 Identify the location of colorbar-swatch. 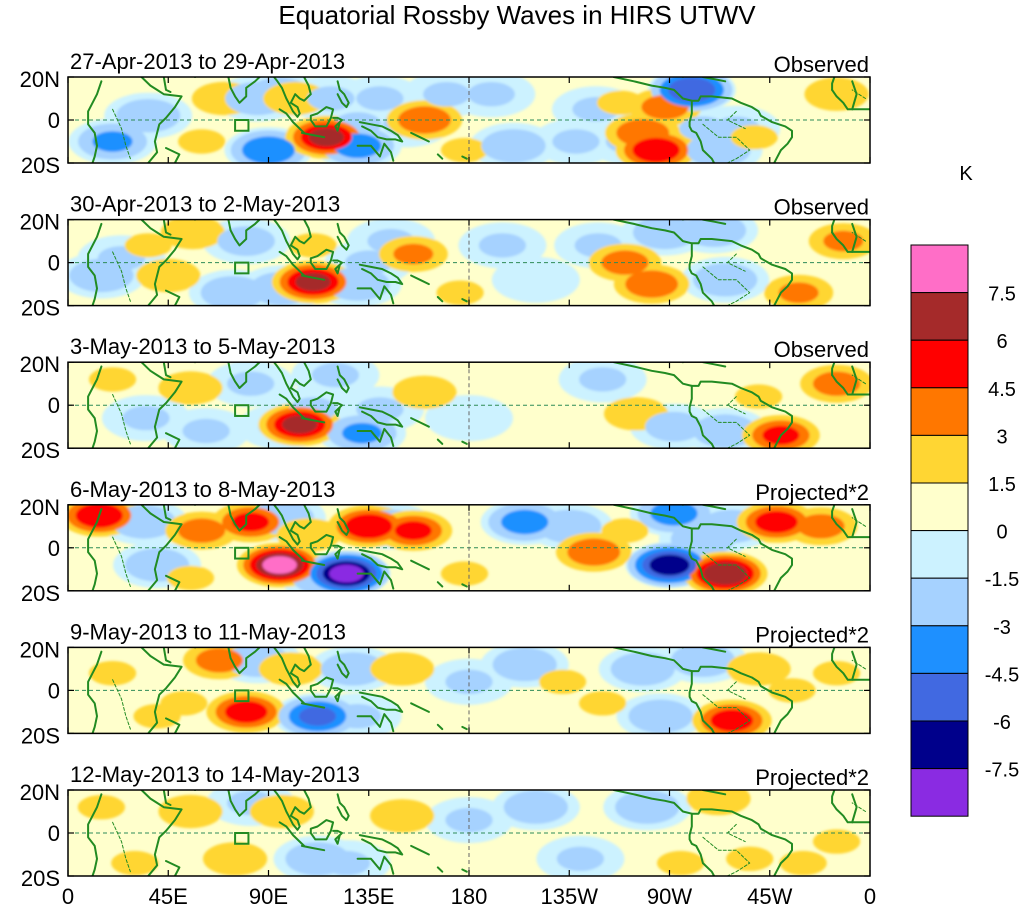
(939, 602).